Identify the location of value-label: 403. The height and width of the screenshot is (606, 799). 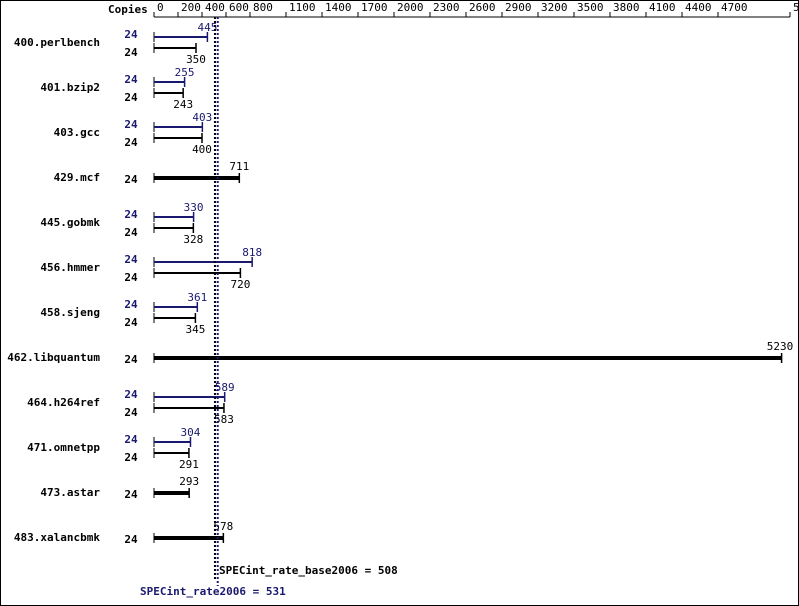
(202, 117).